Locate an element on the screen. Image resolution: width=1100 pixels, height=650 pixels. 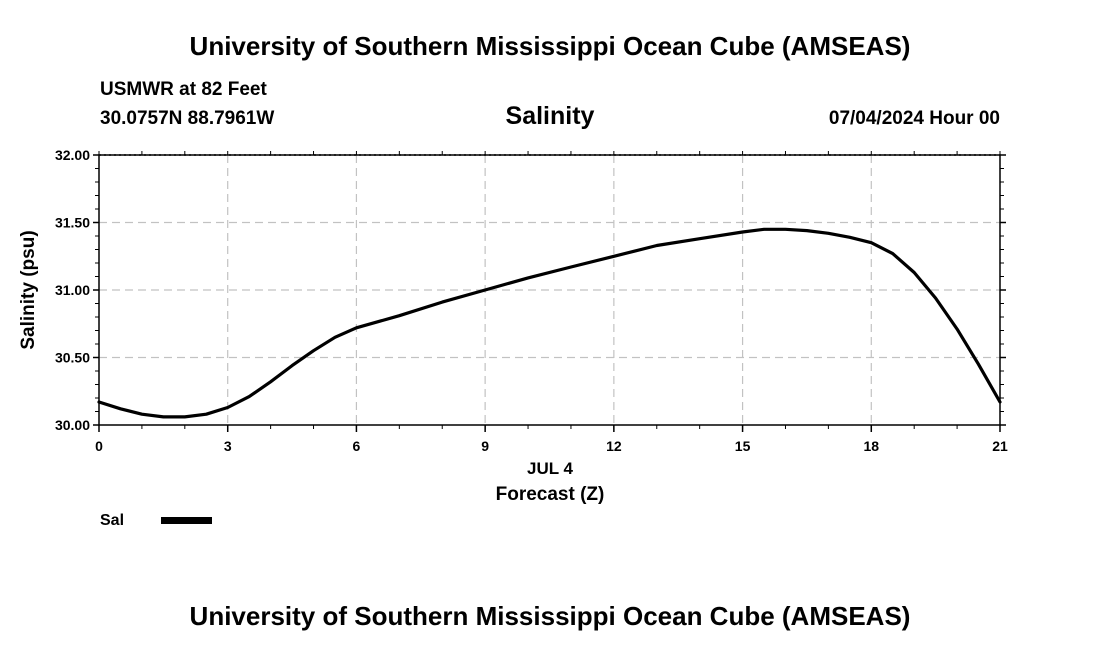
y-tick-label: 31.00 is located at coordinates (72, 290).